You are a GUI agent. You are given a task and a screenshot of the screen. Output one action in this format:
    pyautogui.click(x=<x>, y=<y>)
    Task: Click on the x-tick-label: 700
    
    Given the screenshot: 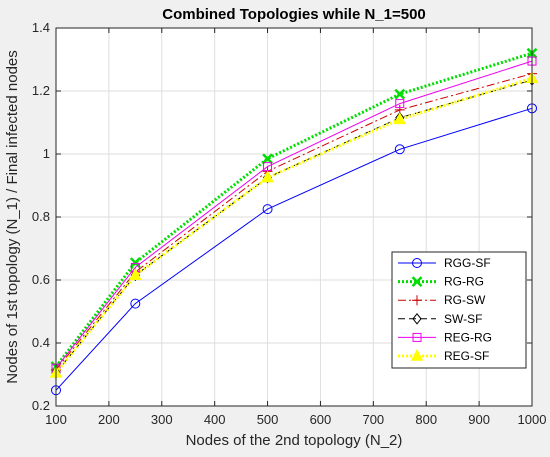 What is the action you would take?
    pyautogui.click(x=373, y=419)
    